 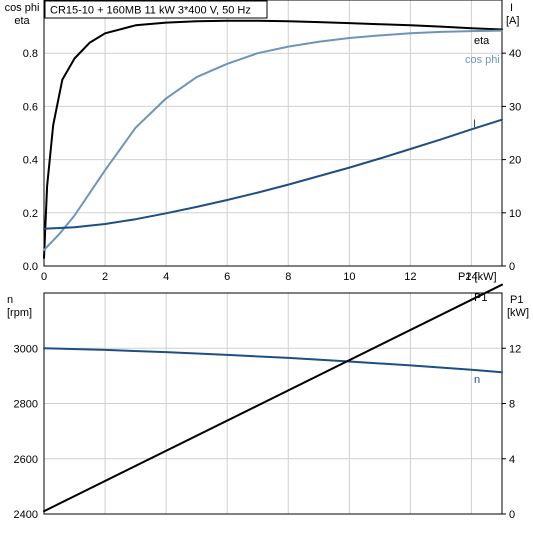 What do you see at coordinates (516, 300) in the screenshot?
I see `bottom-right-axis-label: P1` at bounding box center [516, 300].